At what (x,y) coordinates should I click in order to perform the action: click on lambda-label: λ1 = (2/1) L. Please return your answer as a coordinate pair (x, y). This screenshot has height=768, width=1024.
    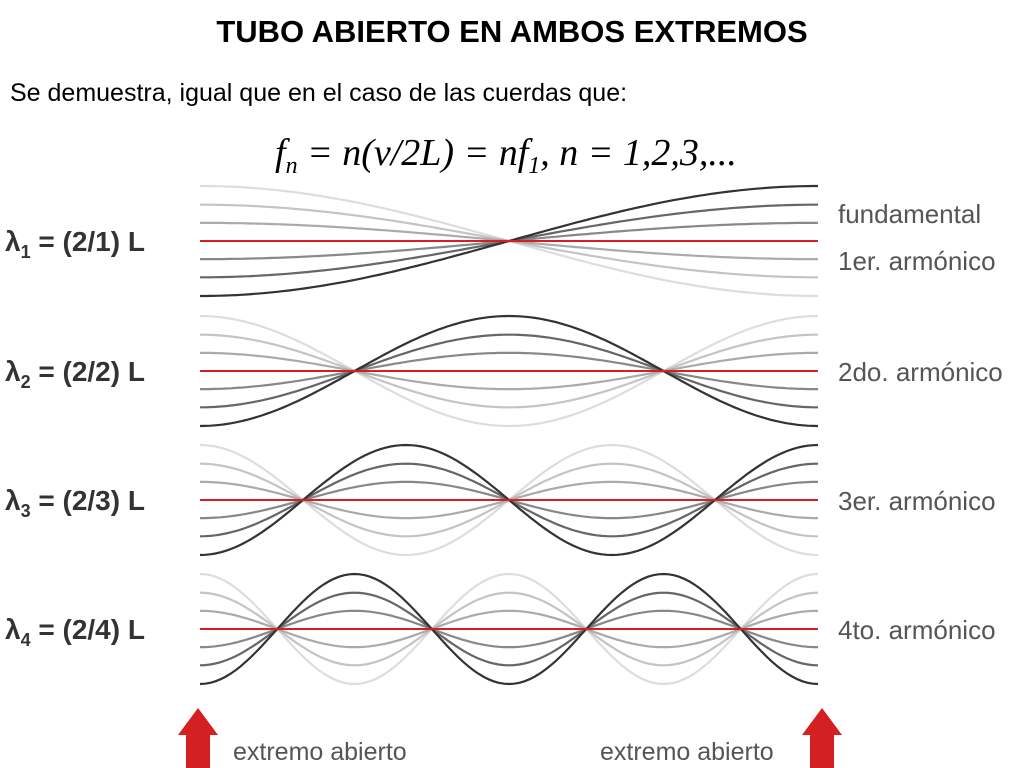
    Looking at the image, I should click on (75, 244).